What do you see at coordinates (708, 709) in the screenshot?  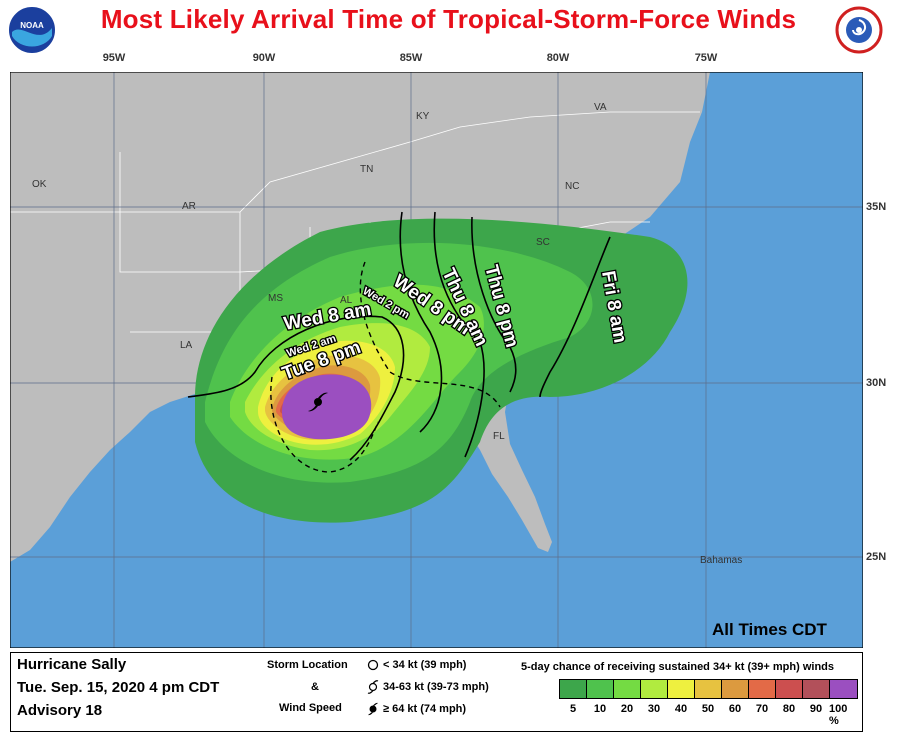 I see `legend-tick-label: 50` at bounding box center [708, 709].